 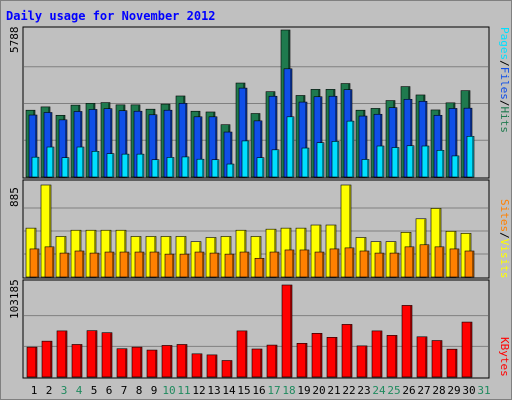 What do you see at coordinates (243, 390) in the screenshot?
I see `x-tick-label: 15` at bounding box center [243, 390].